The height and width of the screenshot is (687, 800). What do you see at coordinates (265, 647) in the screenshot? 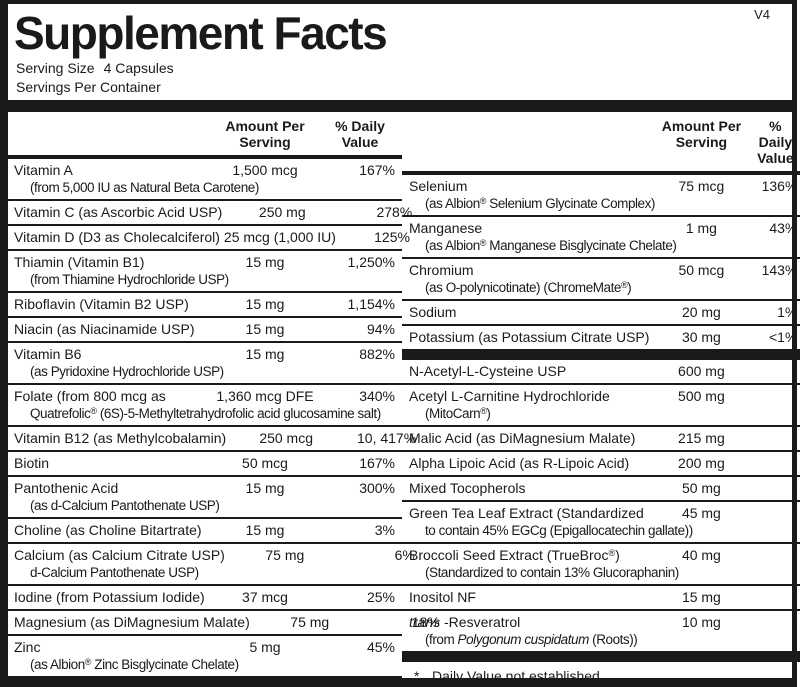
I see `row-amount: 5 mg` at bounding box center [265, 647].